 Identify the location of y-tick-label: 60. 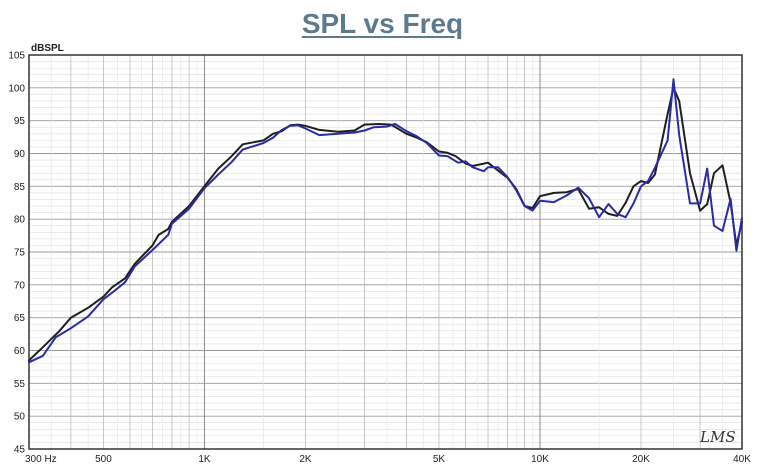
(20, 351).